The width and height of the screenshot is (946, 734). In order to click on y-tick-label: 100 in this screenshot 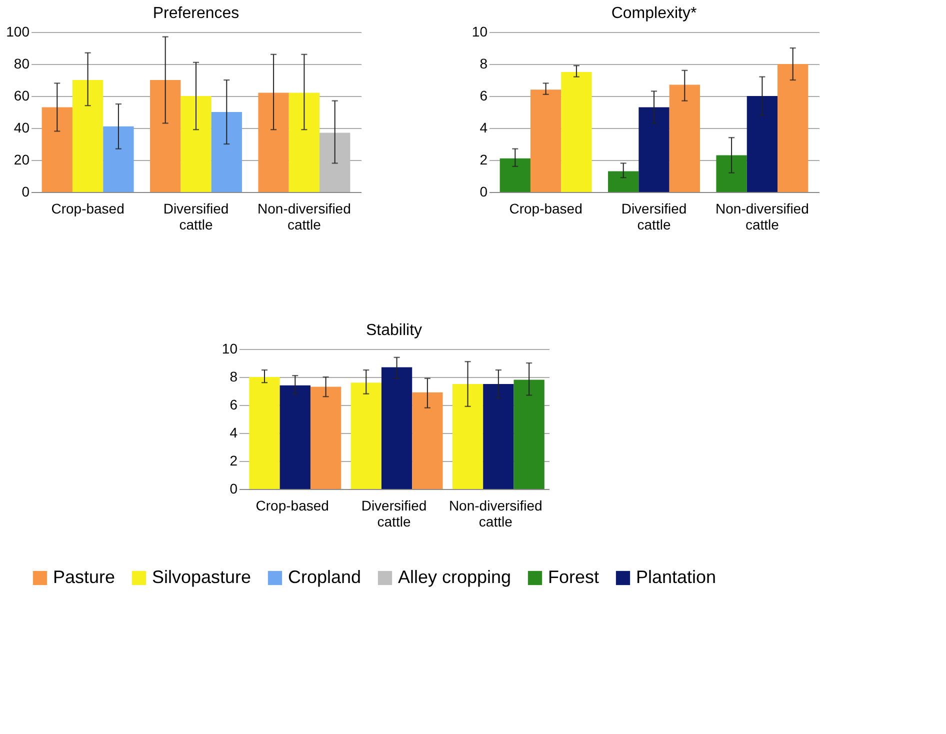, I will do `click(18, 32)`.